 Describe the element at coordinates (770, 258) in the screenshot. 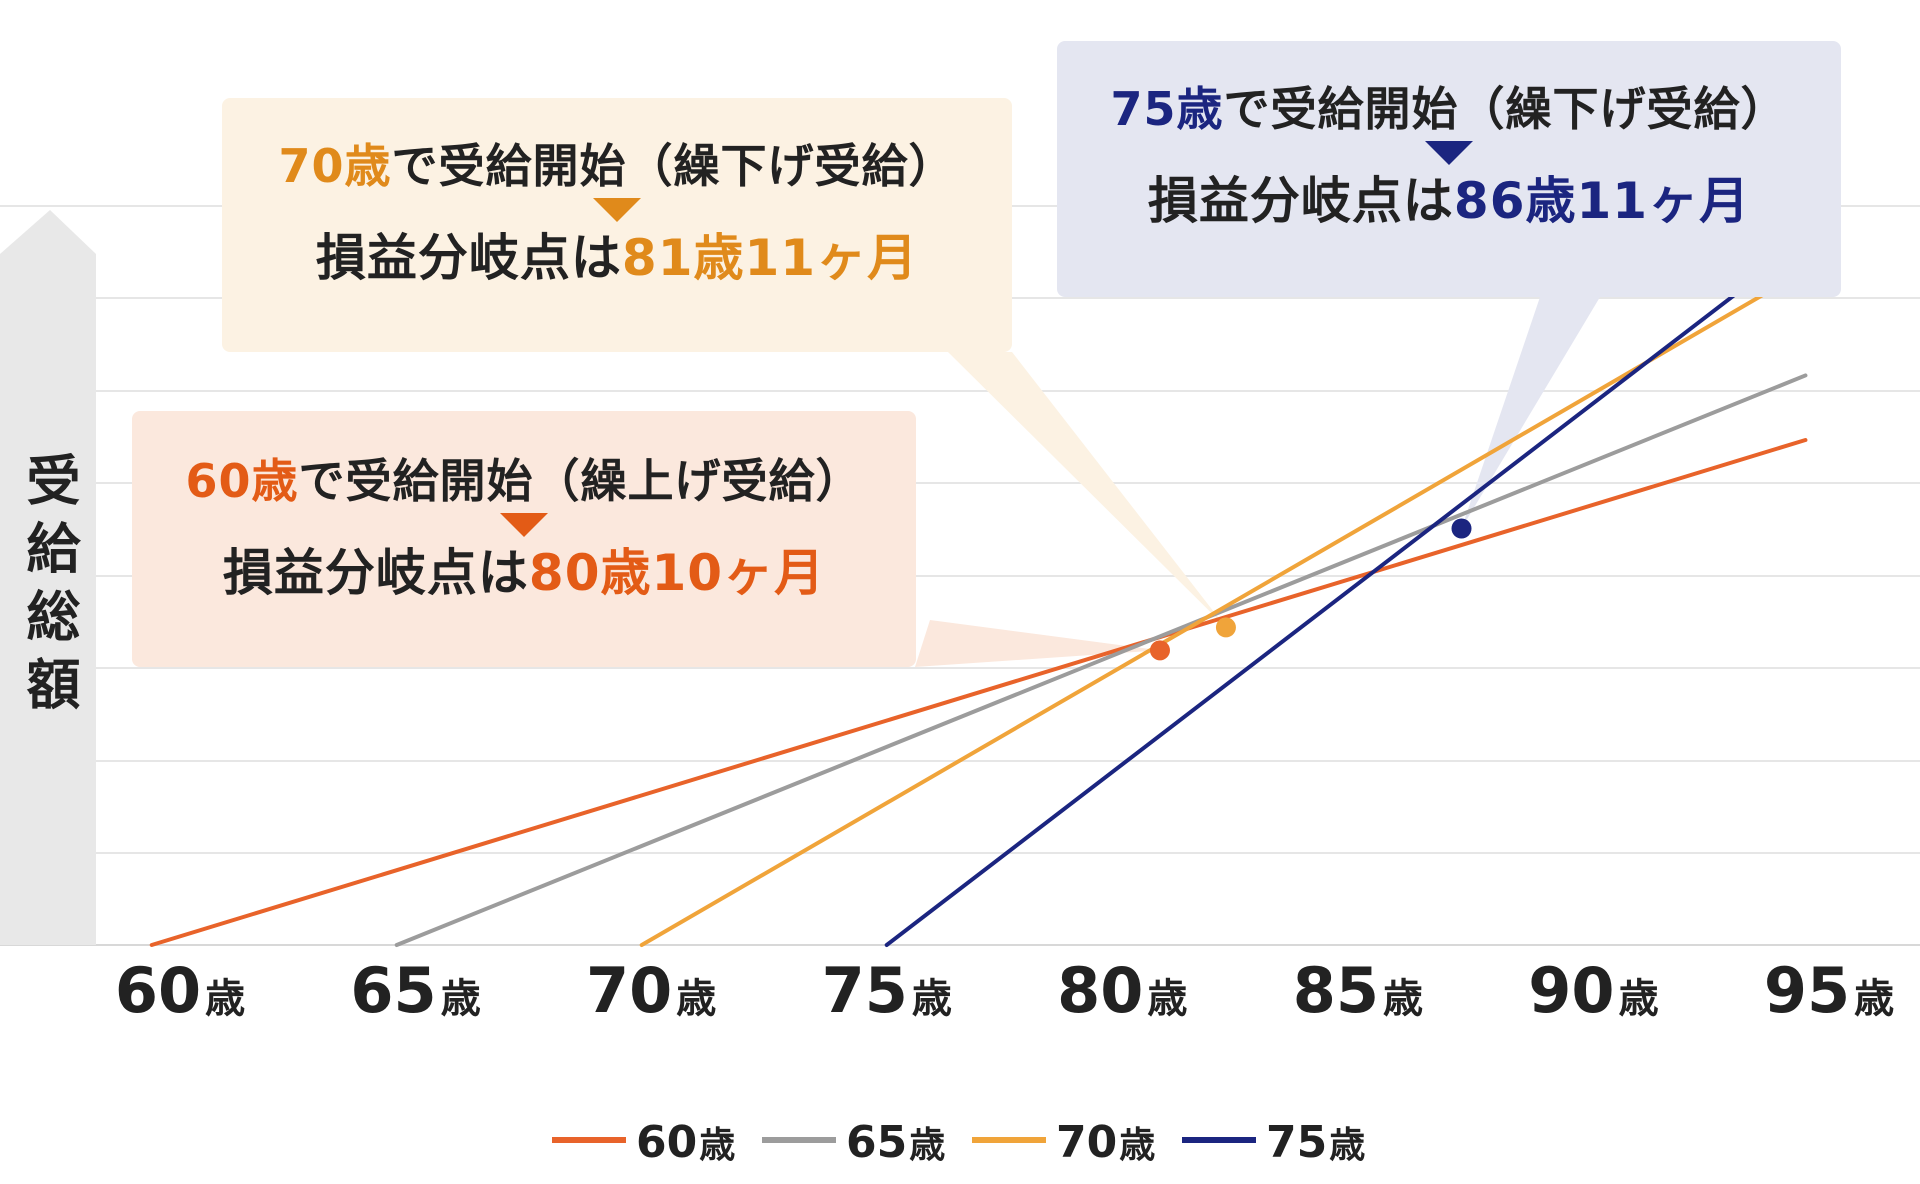

I see `callout-70-break-even: 81歳11ヶ月` at that location.